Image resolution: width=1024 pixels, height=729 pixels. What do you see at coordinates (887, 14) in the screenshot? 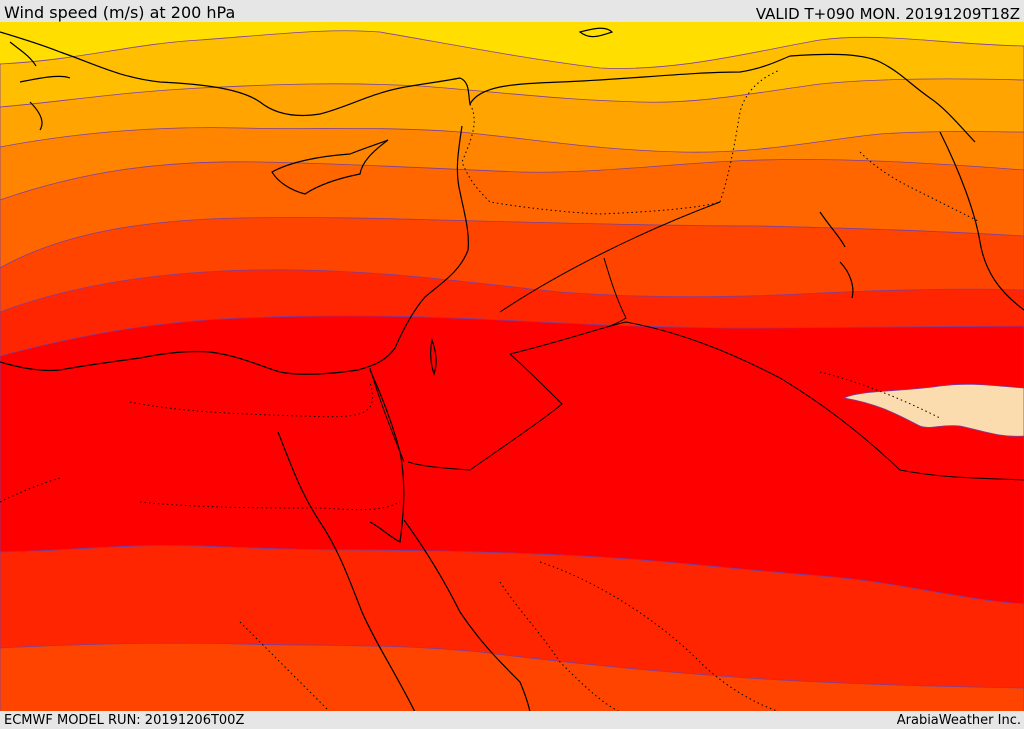
I see `valid-time: VALID T+090 MON. 20191209T18Z` at bounding box center [887, 14].